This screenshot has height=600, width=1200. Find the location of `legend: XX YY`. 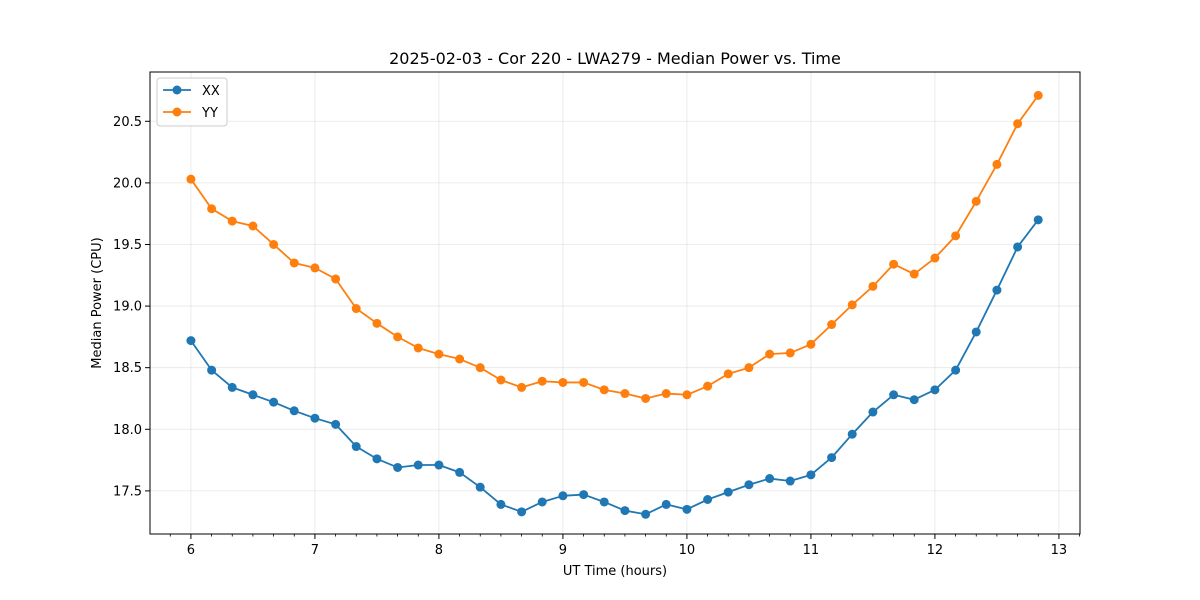

legend: XX YY is located at coordinates (192, 102).